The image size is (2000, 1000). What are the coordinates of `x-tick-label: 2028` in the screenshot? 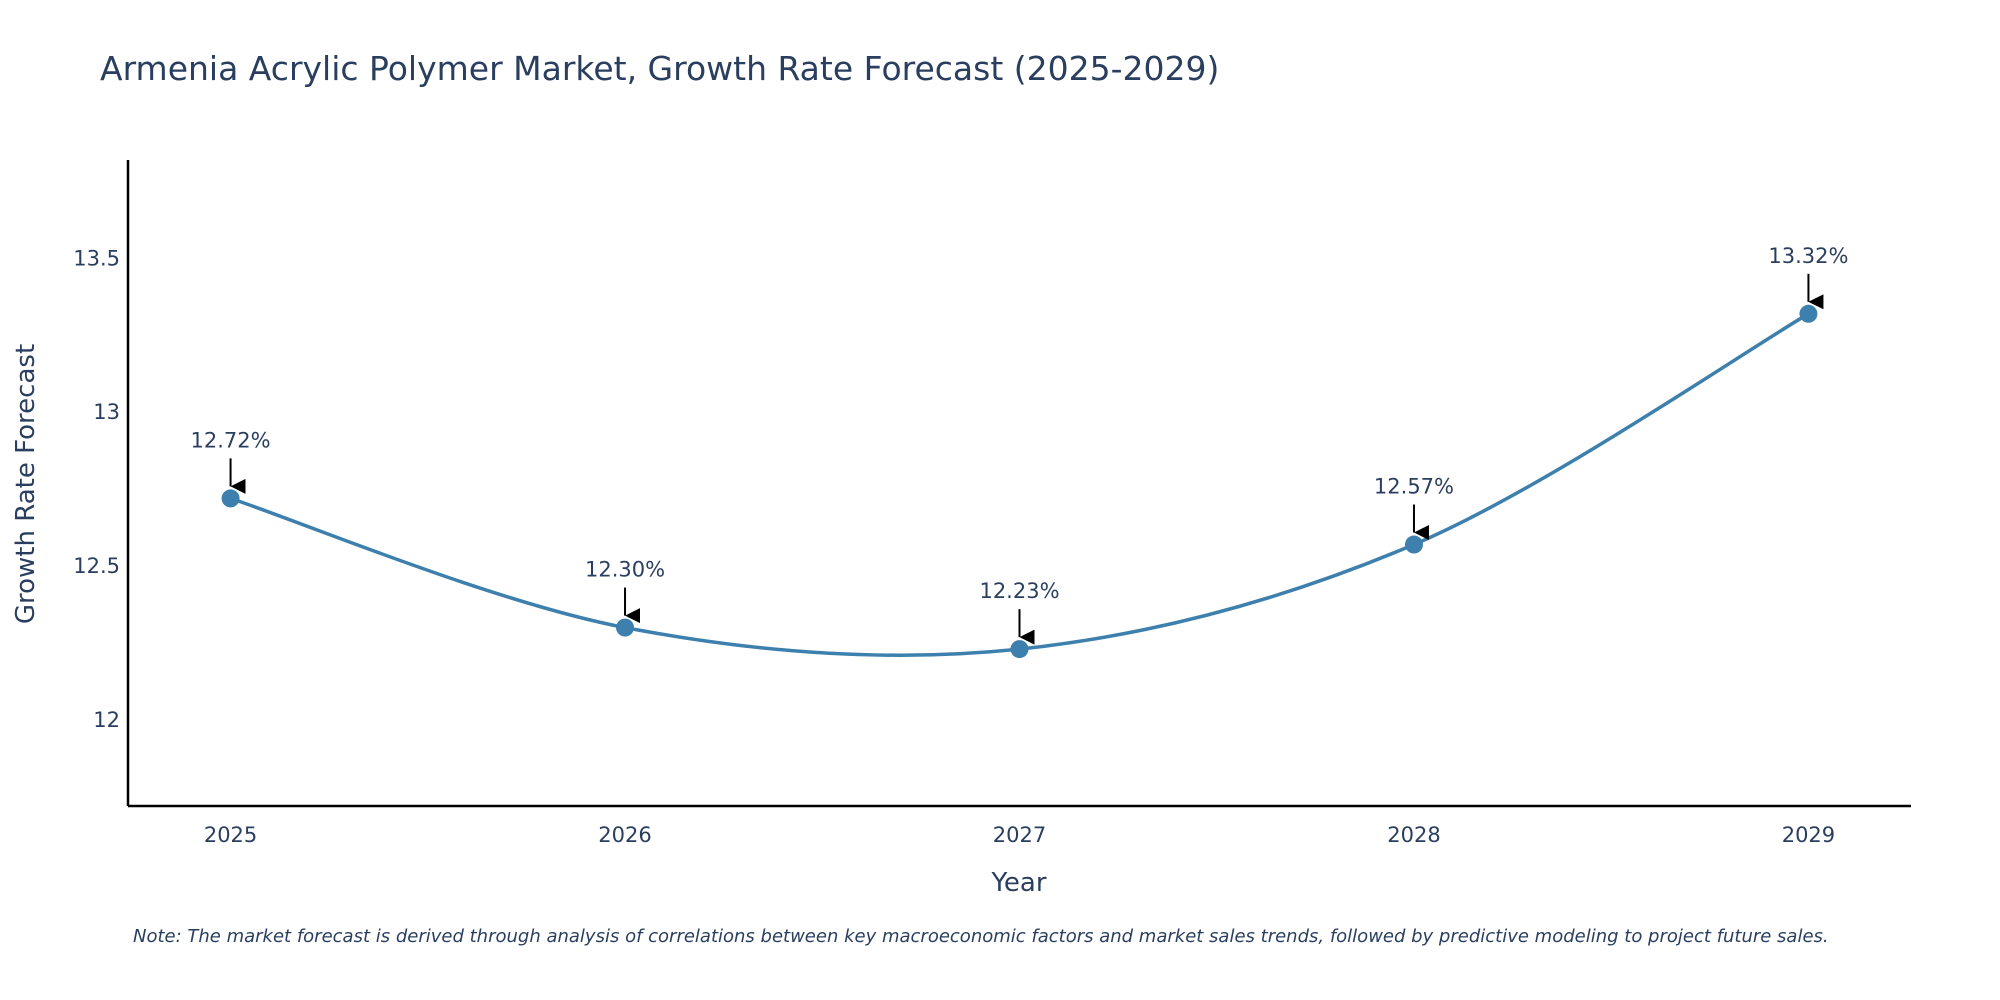 It's located at (1413, 835).